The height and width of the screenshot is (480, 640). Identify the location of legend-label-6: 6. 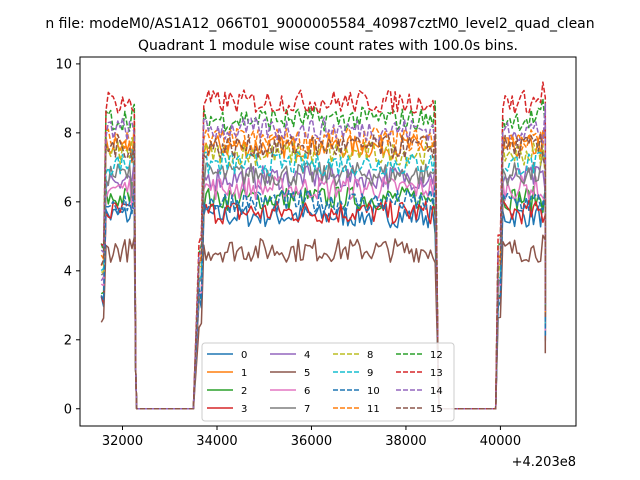
(307, 391).